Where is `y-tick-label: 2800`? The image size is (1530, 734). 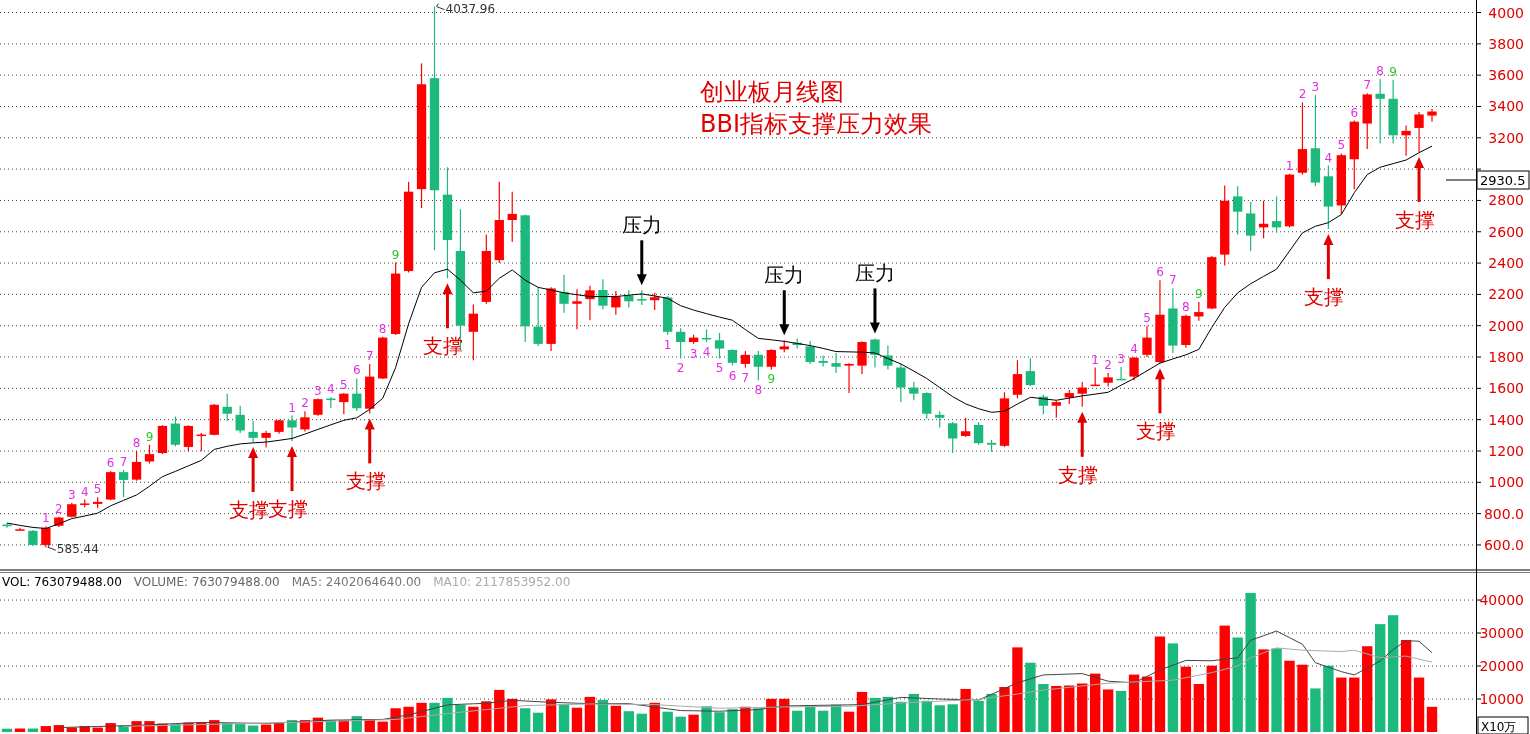
y-tick-label: 2800 is located at coordinates (1506, 200).